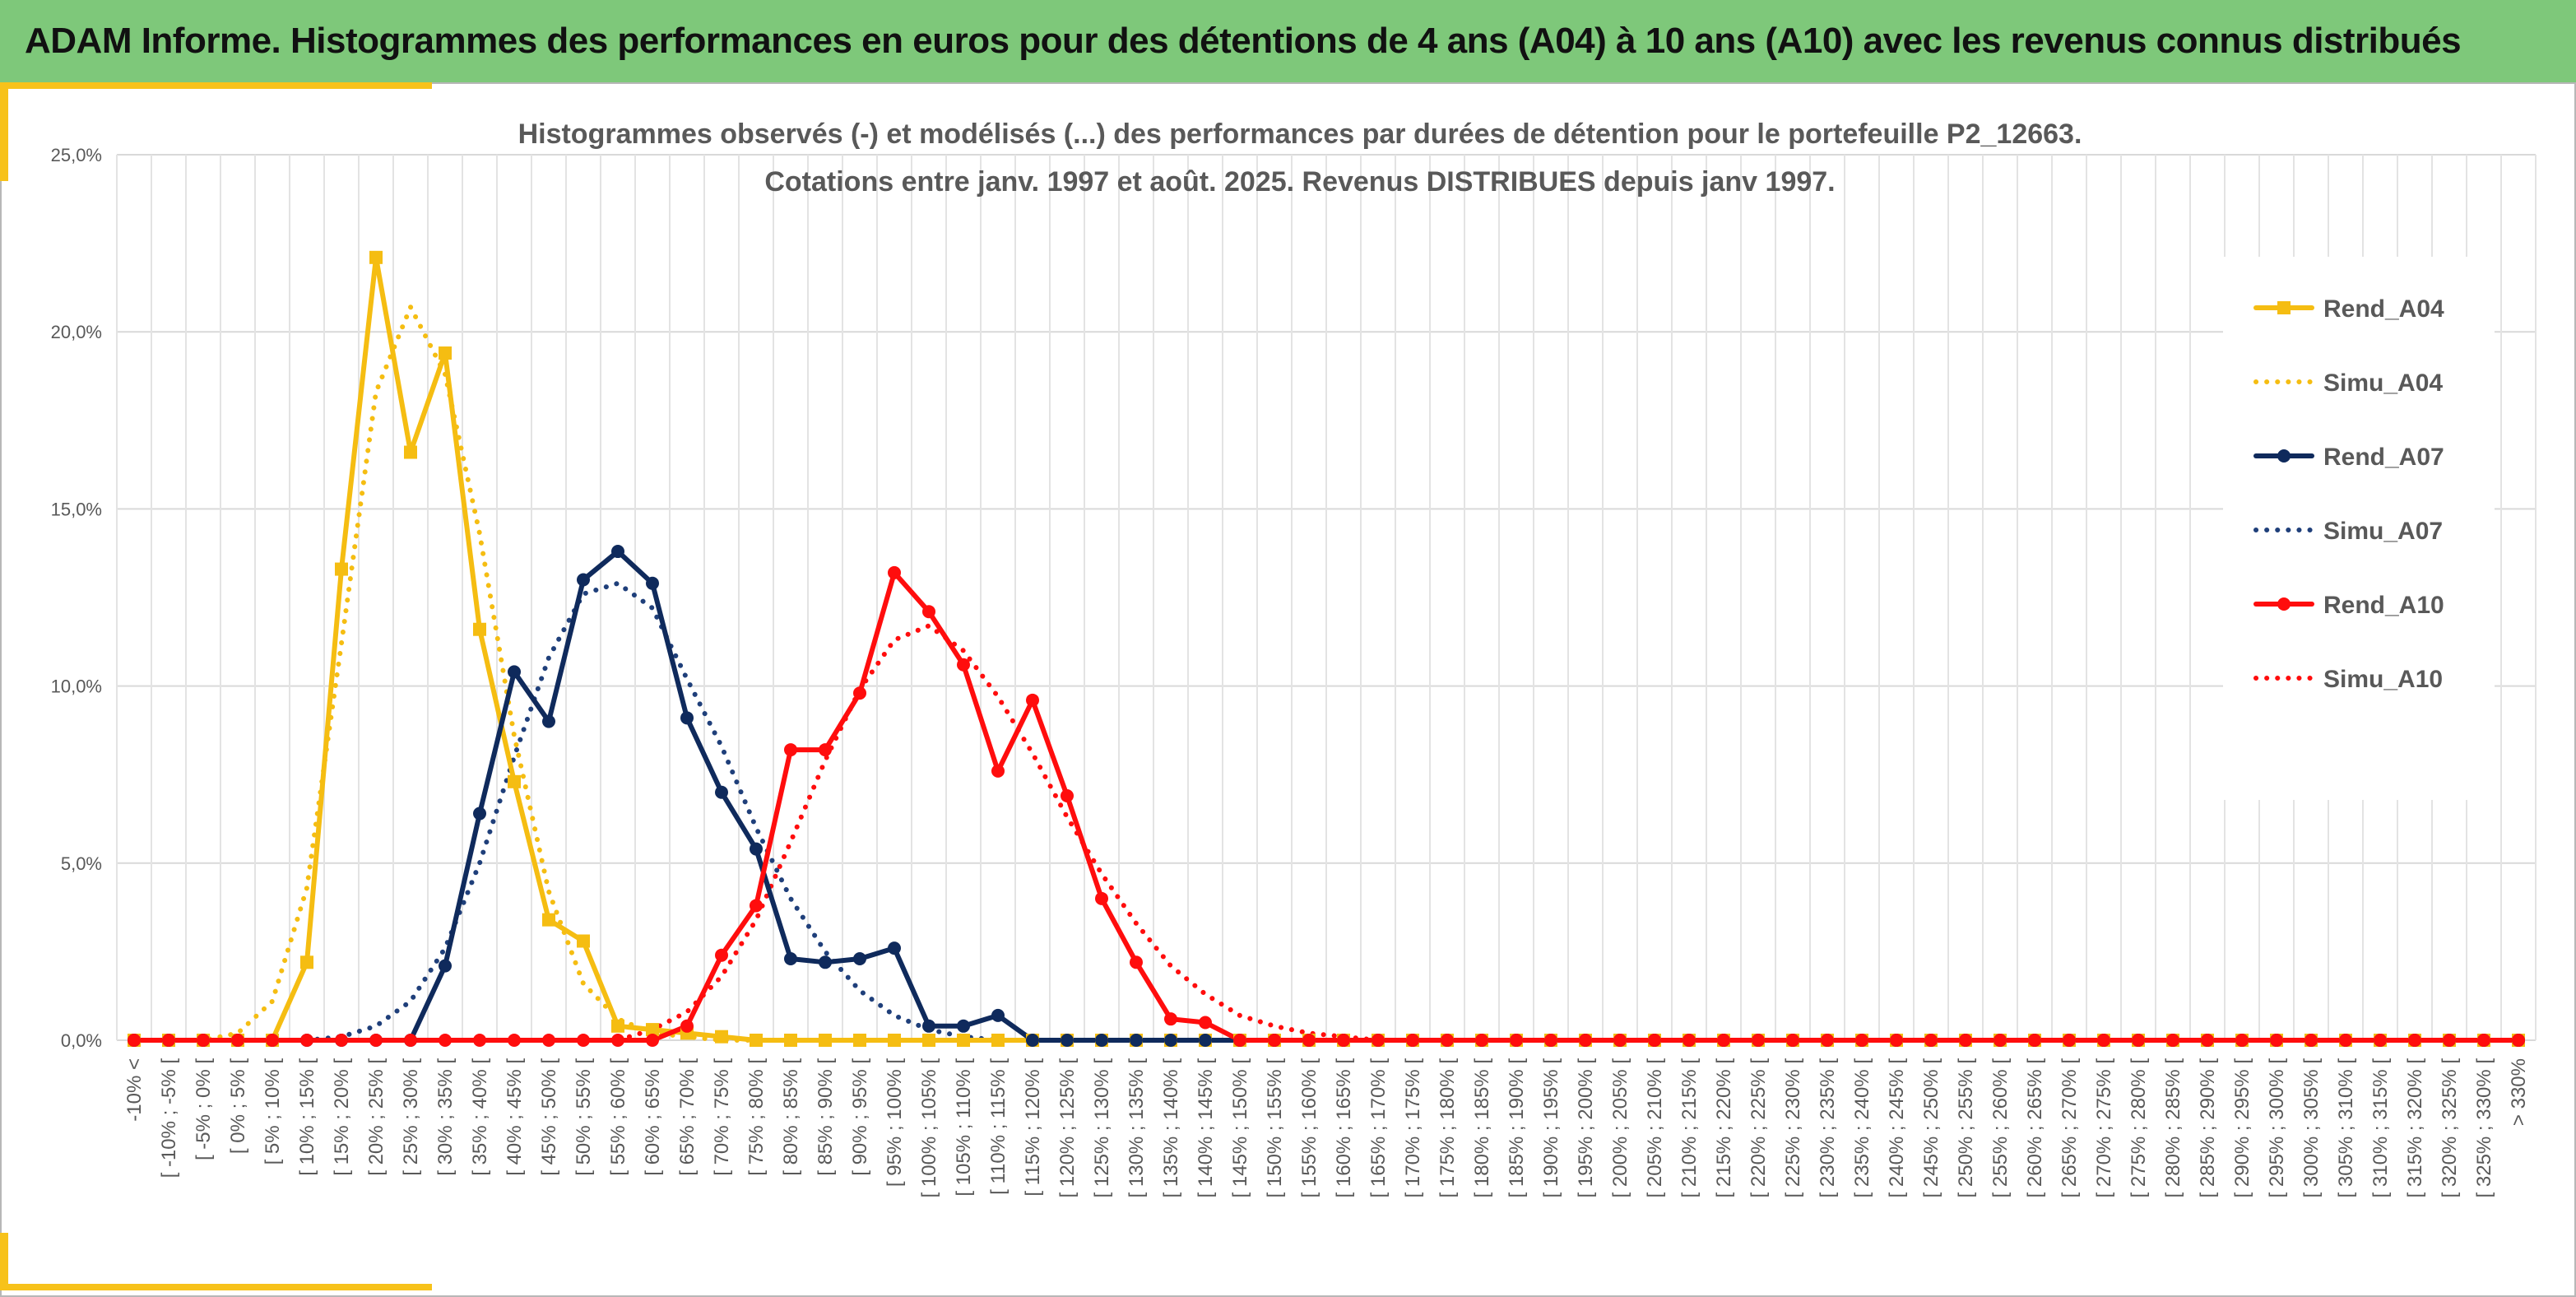  What do you see at coordinates (411, 1117) in the screenshot?
I see `x-tick-label: [ 25% ; 30% [` at bounding box center [411, 1117].